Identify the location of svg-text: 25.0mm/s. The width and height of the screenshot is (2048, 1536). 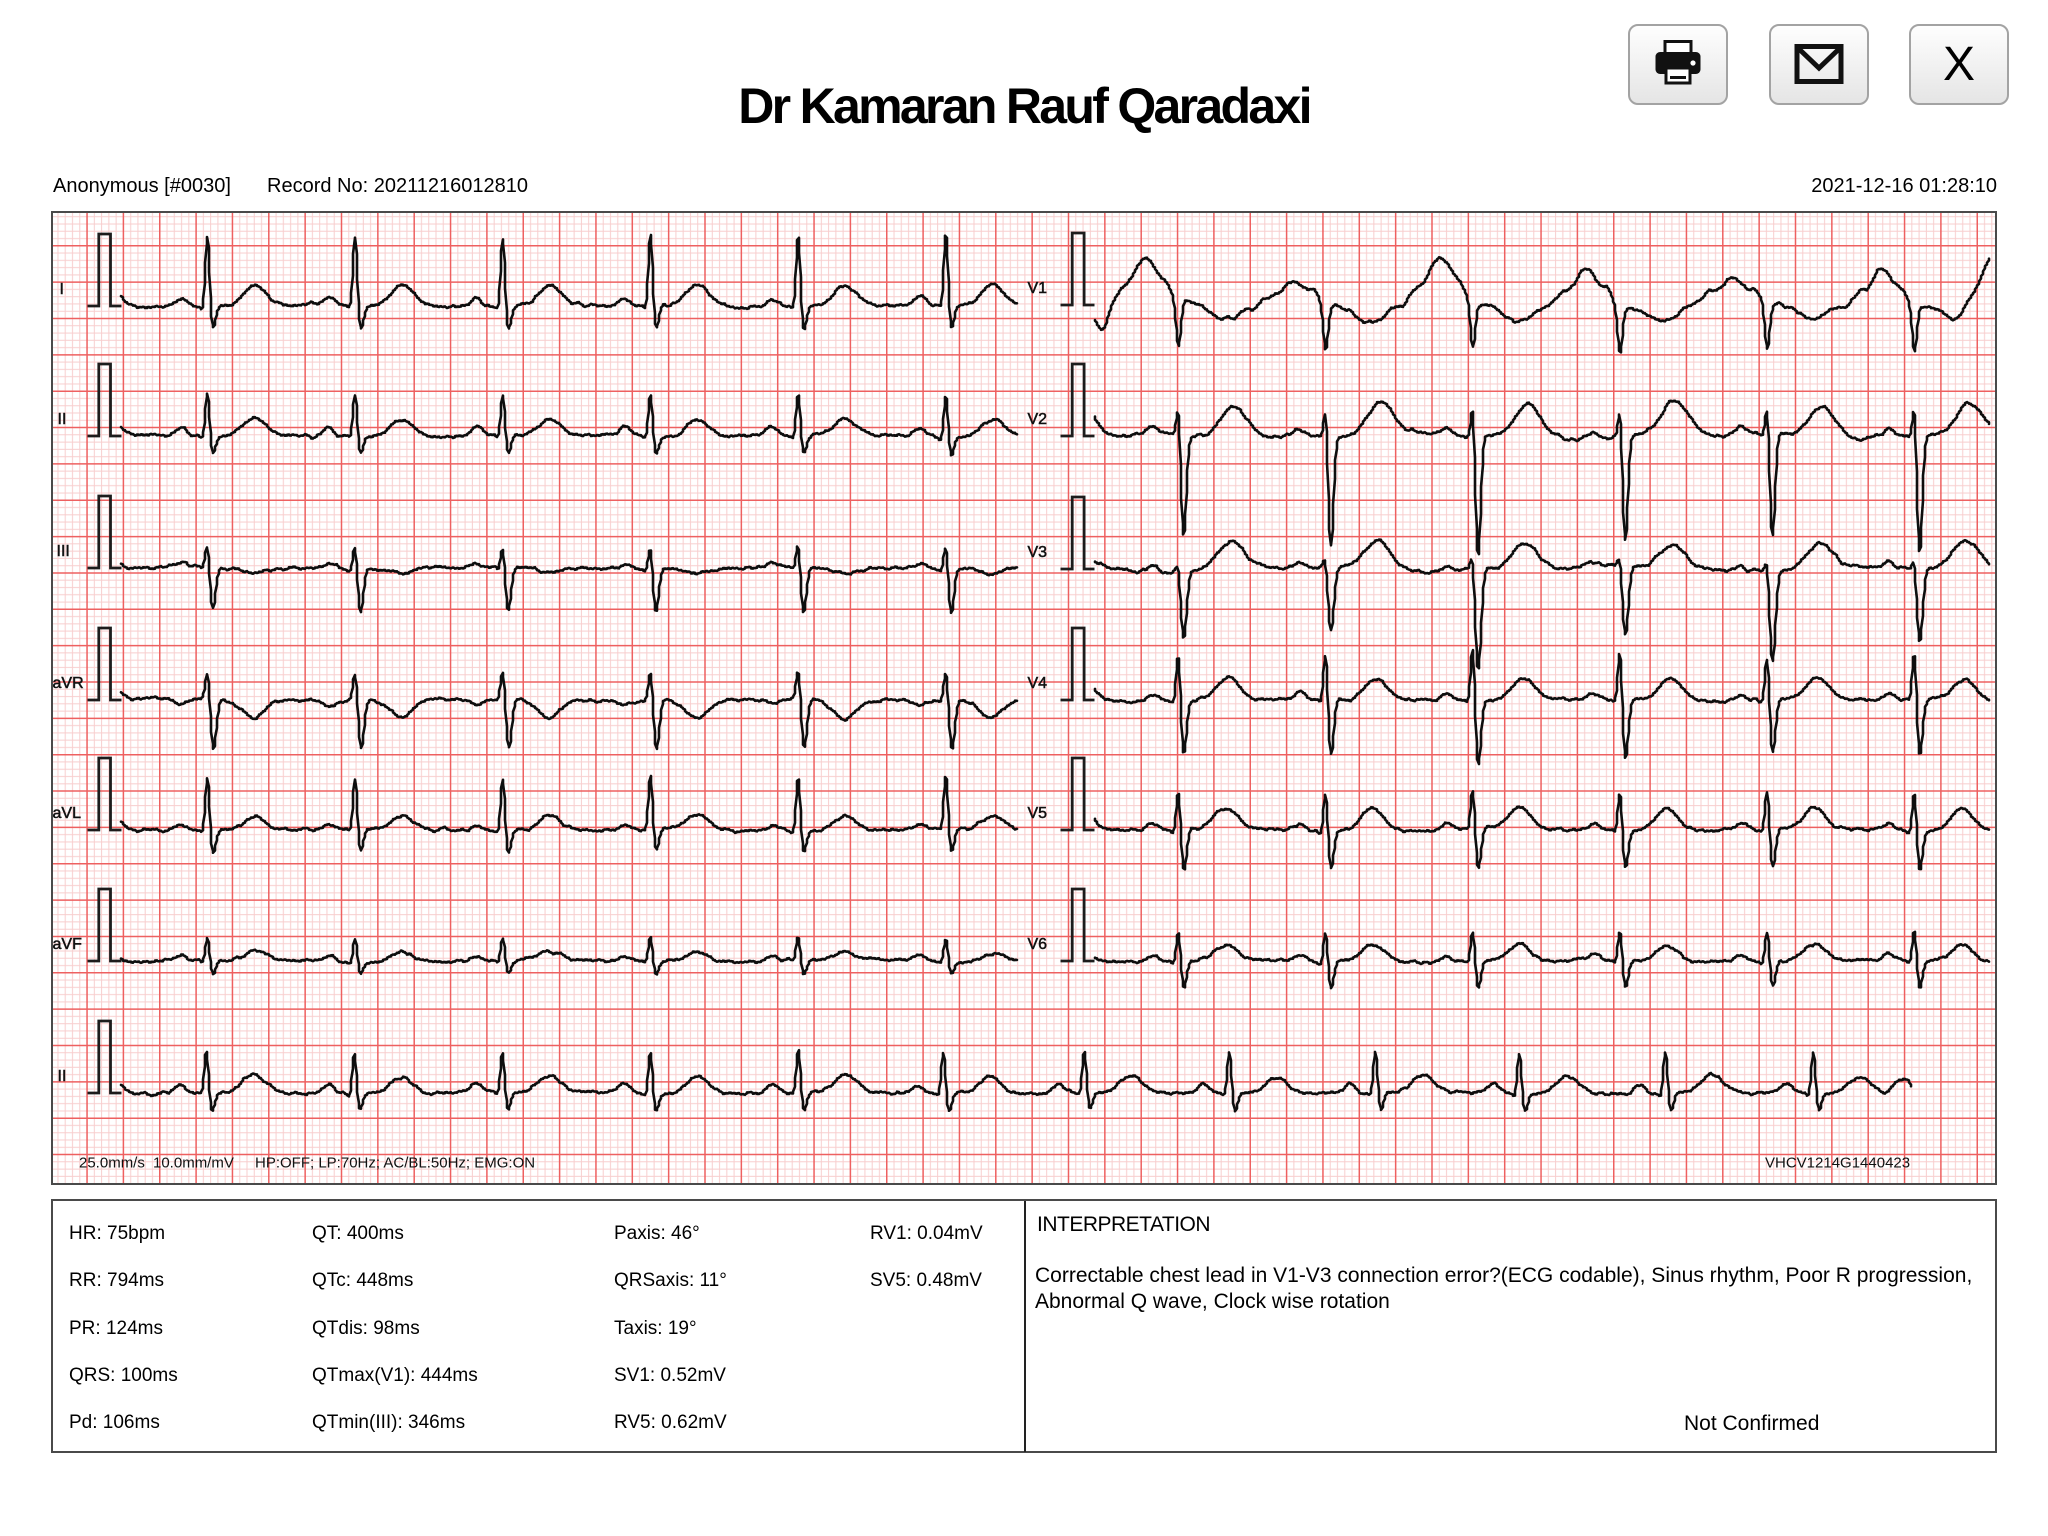
(112, 1162).